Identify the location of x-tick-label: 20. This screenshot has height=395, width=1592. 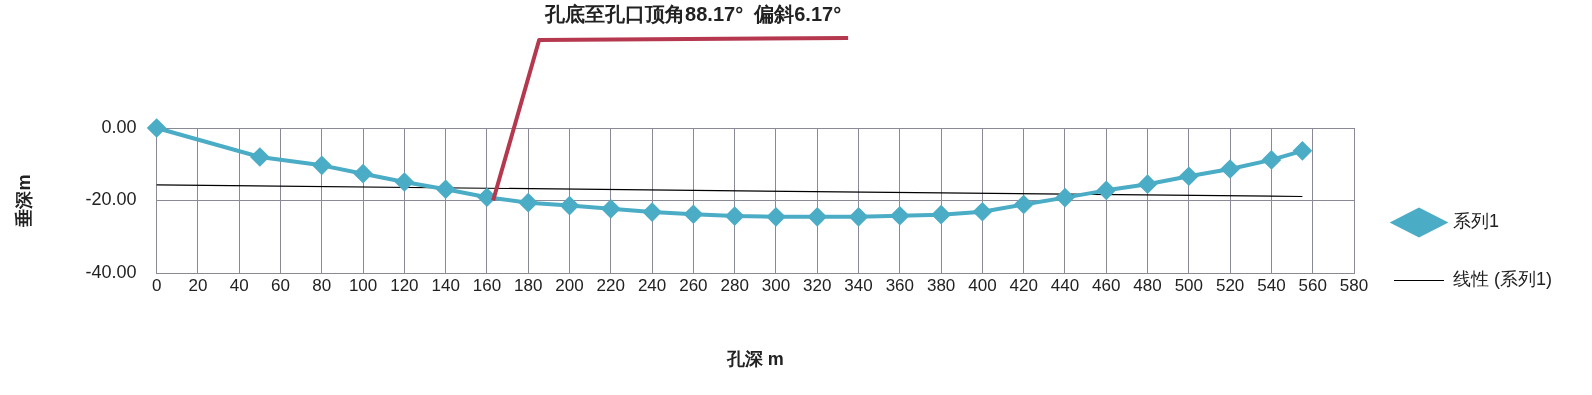
(198, 285).